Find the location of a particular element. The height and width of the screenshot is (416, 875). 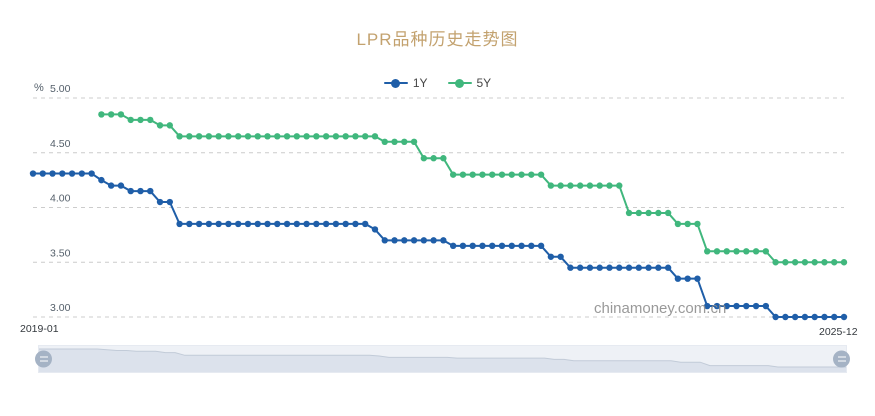

legend-item-1y: 1Y is located at coordinates (405, 83).